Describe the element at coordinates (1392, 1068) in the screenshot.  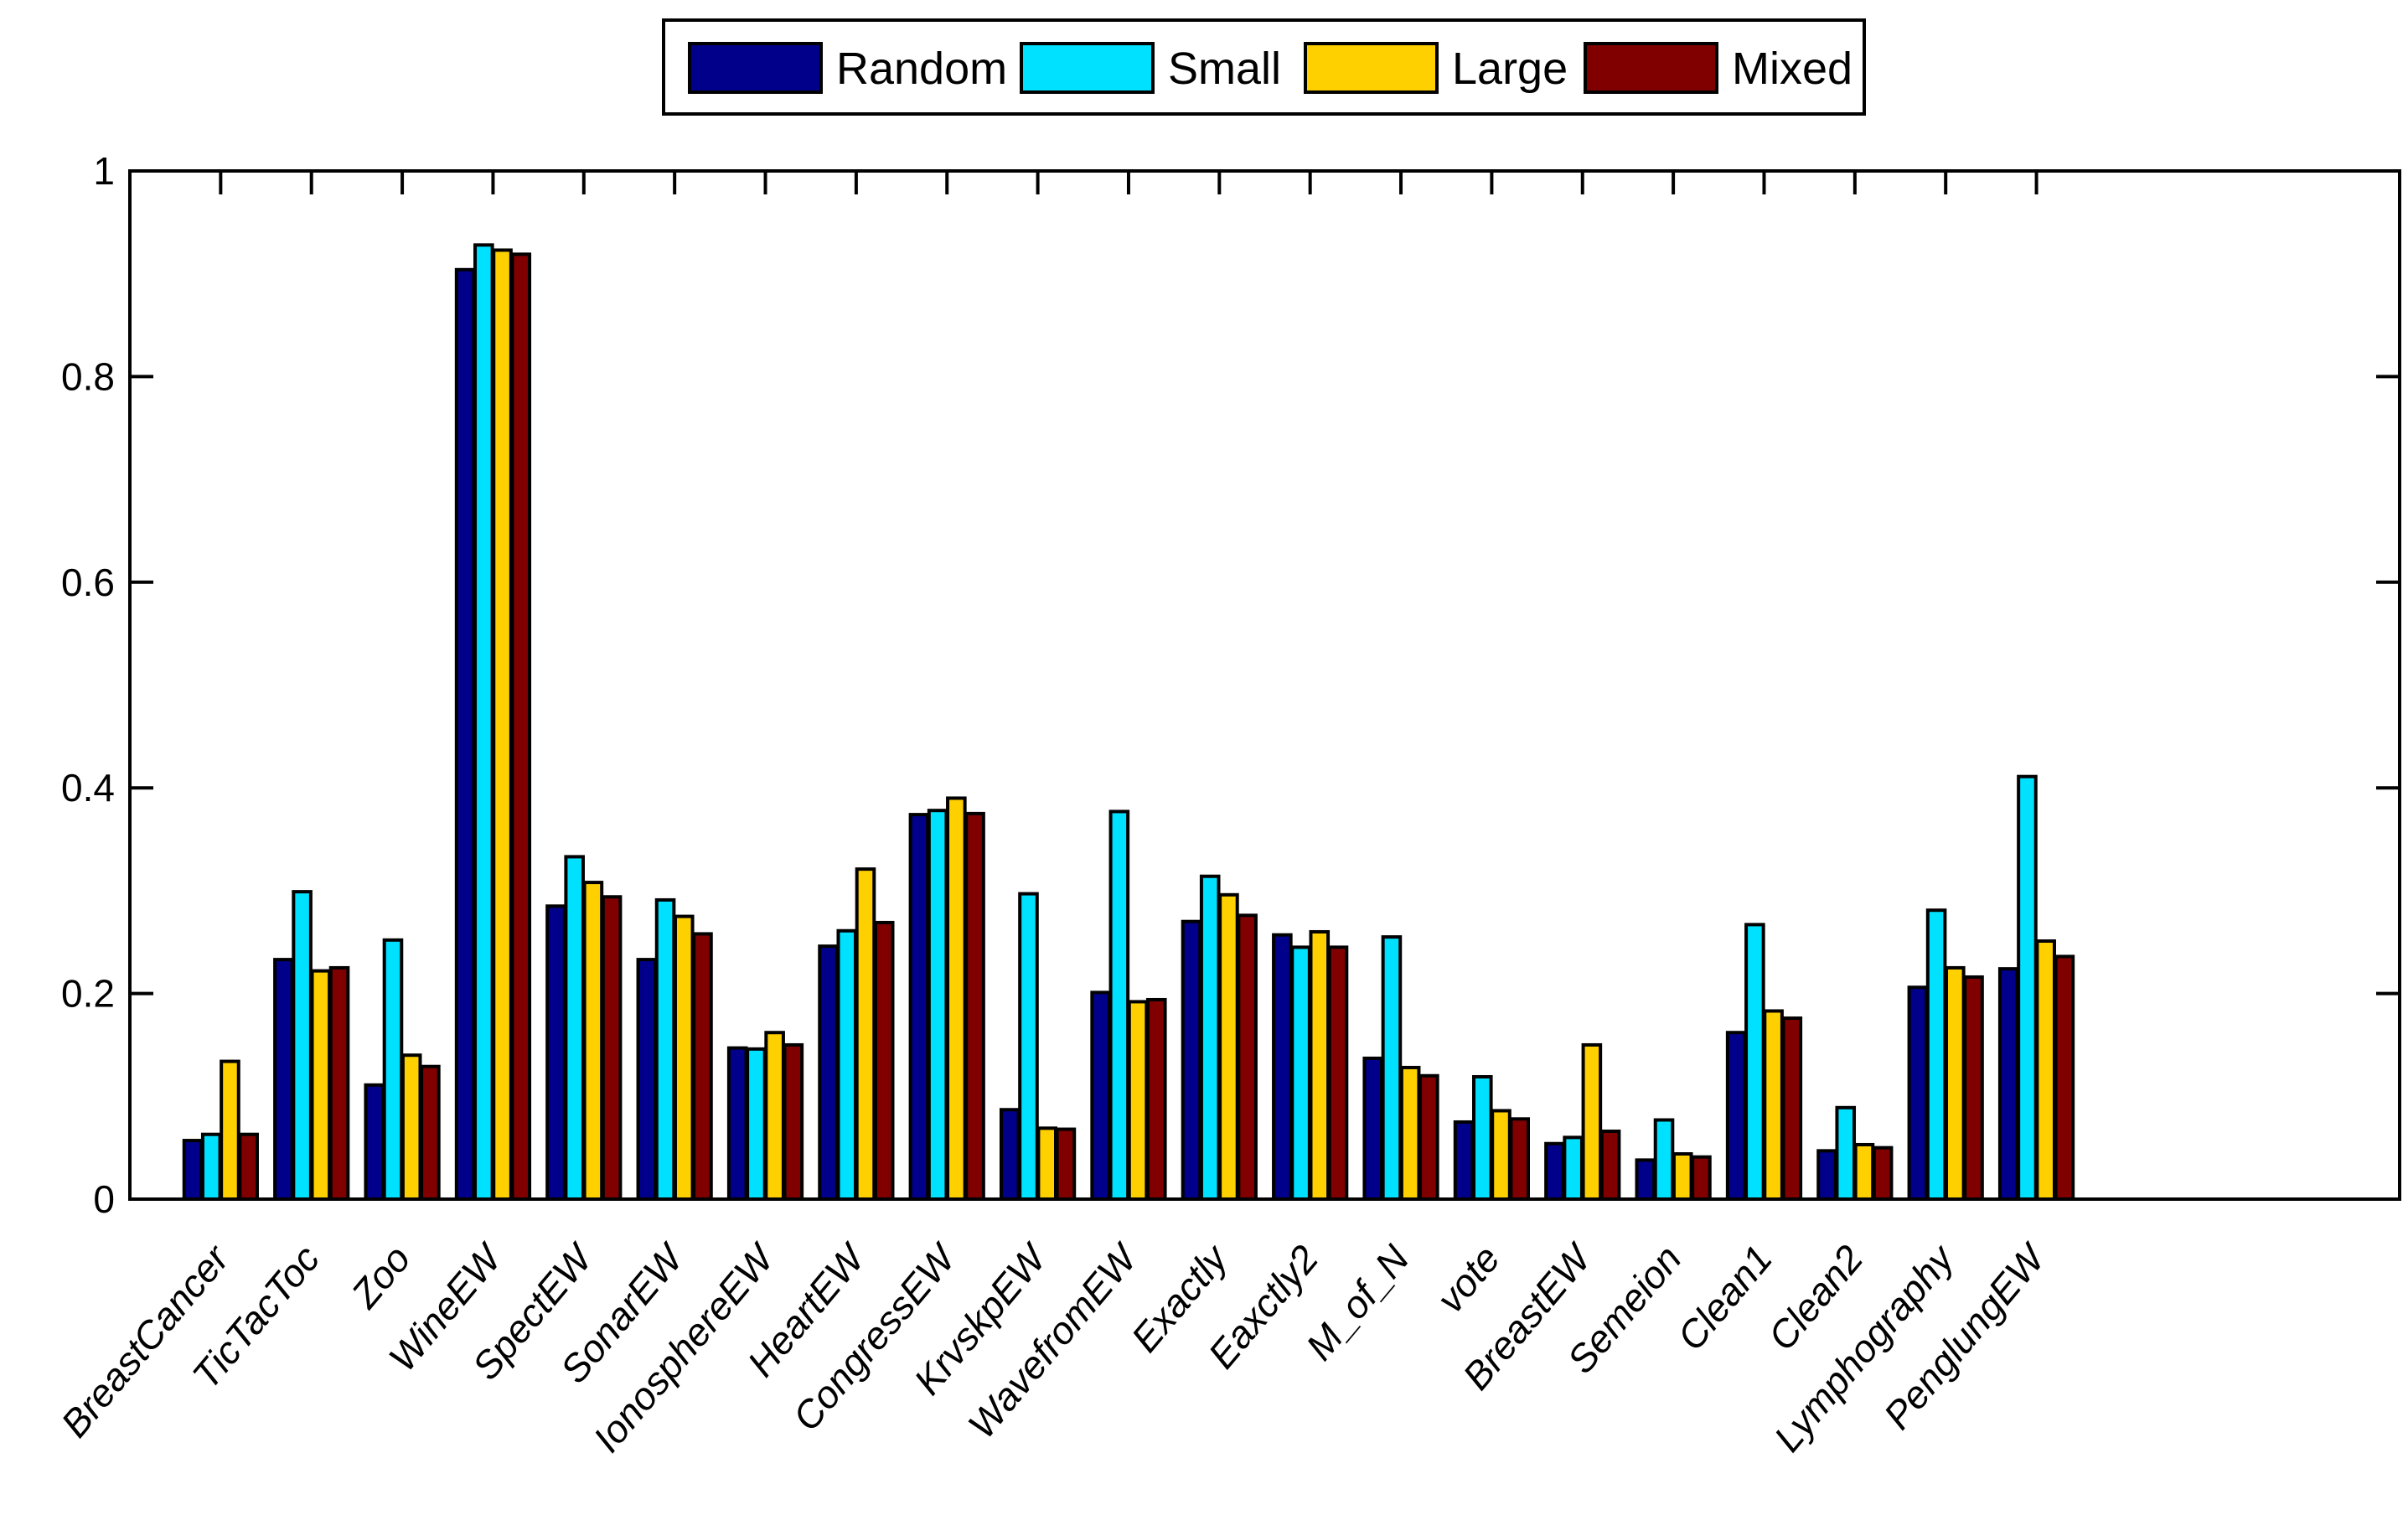
I see `bar-small-m_of_n` at that location.